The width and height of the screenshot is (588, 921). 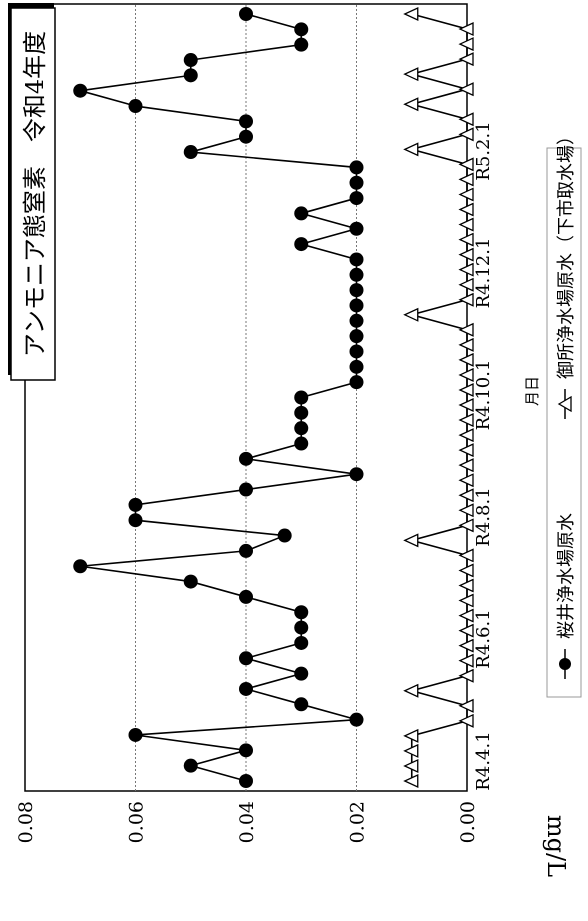 I want to click on y-tick-label: 0.06, so click(x=137, y=822).